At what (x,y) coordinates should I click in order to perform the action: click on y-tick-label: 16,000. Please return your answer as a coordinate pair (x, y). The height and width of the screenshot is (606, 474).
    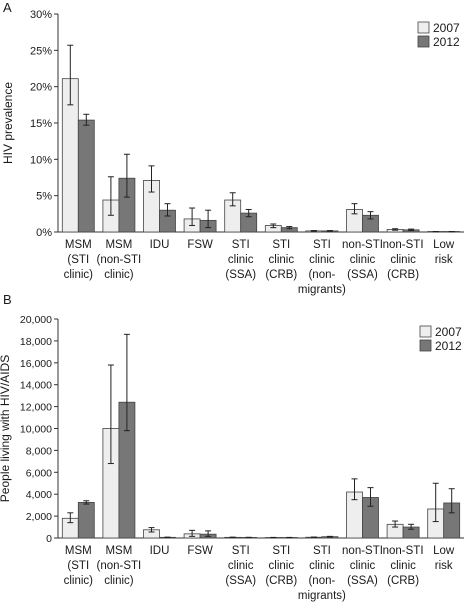
    Looking at the image, I should click on (36, 364).